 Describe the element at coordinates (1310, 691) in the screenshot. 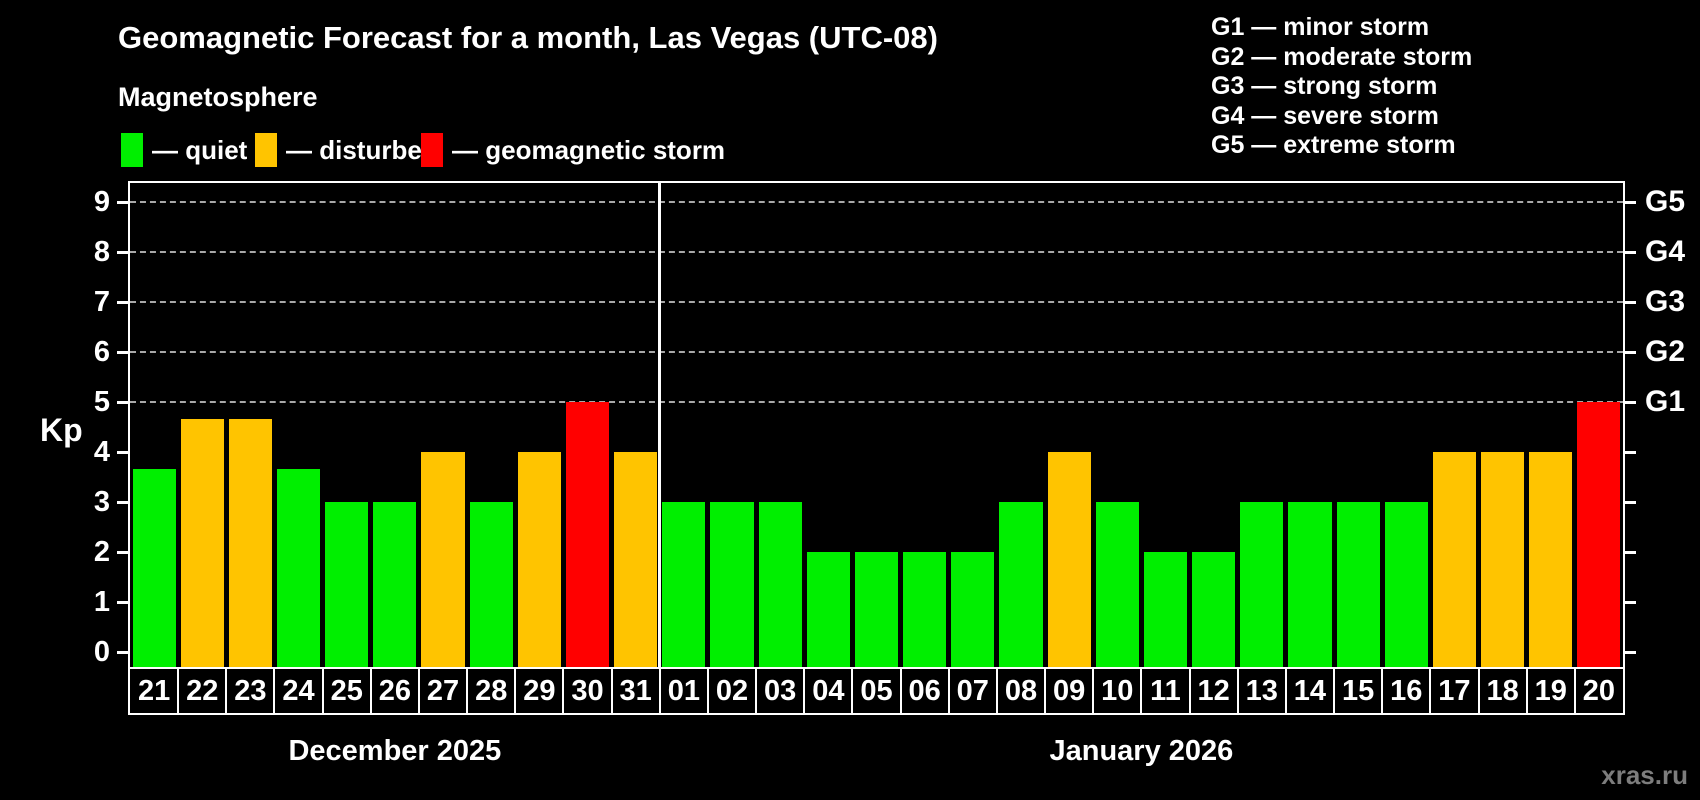

I see `date-cell: 14` at that location.